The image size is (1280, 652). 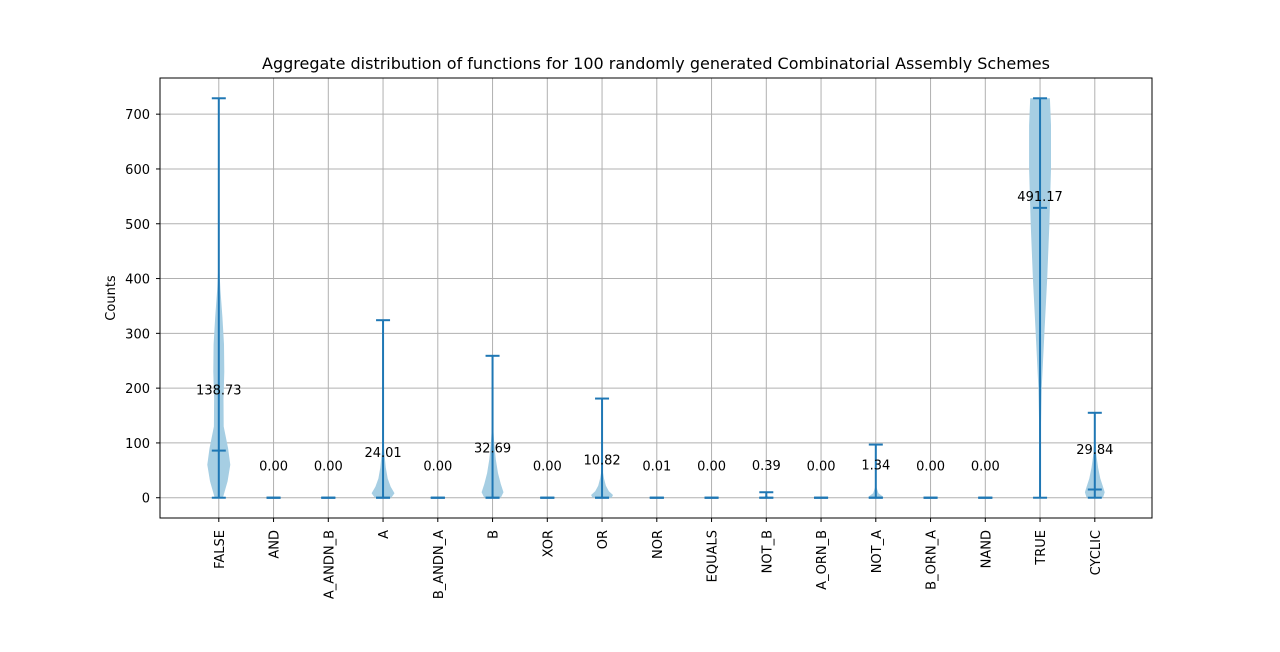 What do you see at coordinates (658, 544) in the screenshot?
I see `x-tick-label: NOR` at bounding box center [658, 544].